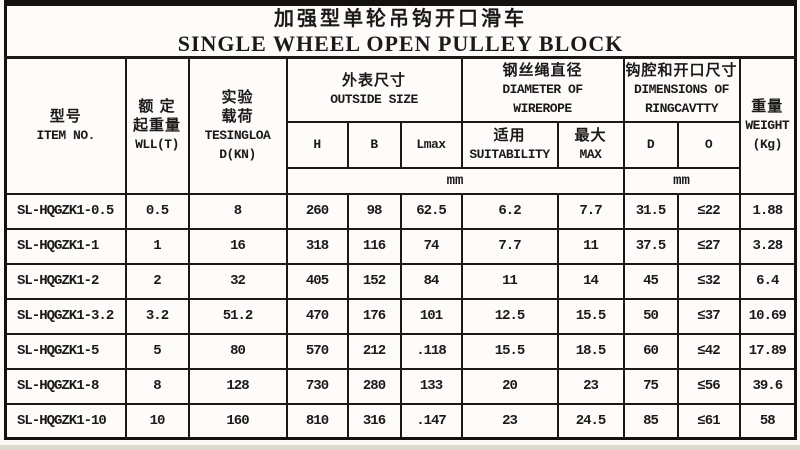 The height and width of the screenshot is (450, 800). Describe the element at coordinates (542, 71) in the screenshot. I see `wirerope-label-zh: 钢丝绳直径` at that location.